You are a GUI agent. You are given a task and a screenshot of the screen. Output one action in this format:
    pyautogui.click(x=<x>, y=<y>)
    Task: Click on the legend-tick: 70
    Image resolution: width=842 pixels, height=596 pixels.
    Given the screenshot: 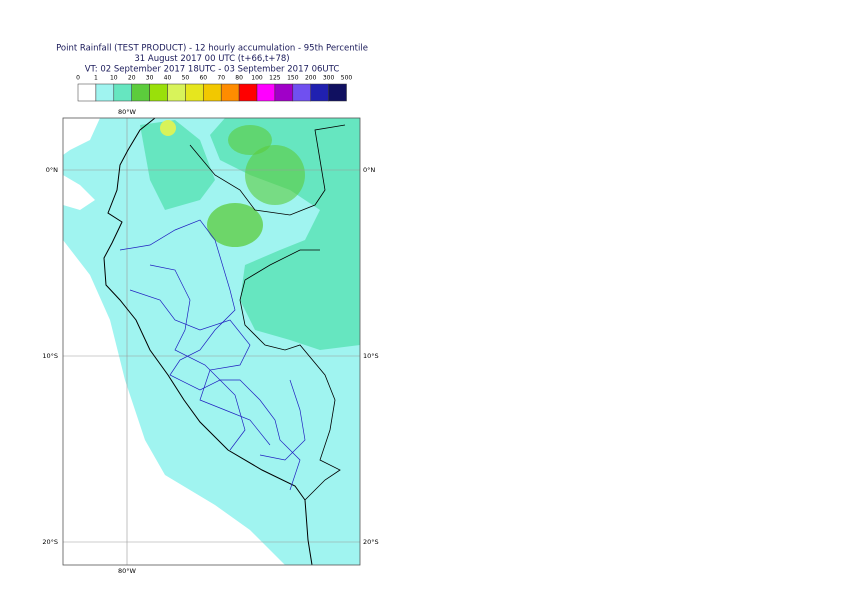 What is the action you would take?
    pyautogui.click(x=221, y=78)
    